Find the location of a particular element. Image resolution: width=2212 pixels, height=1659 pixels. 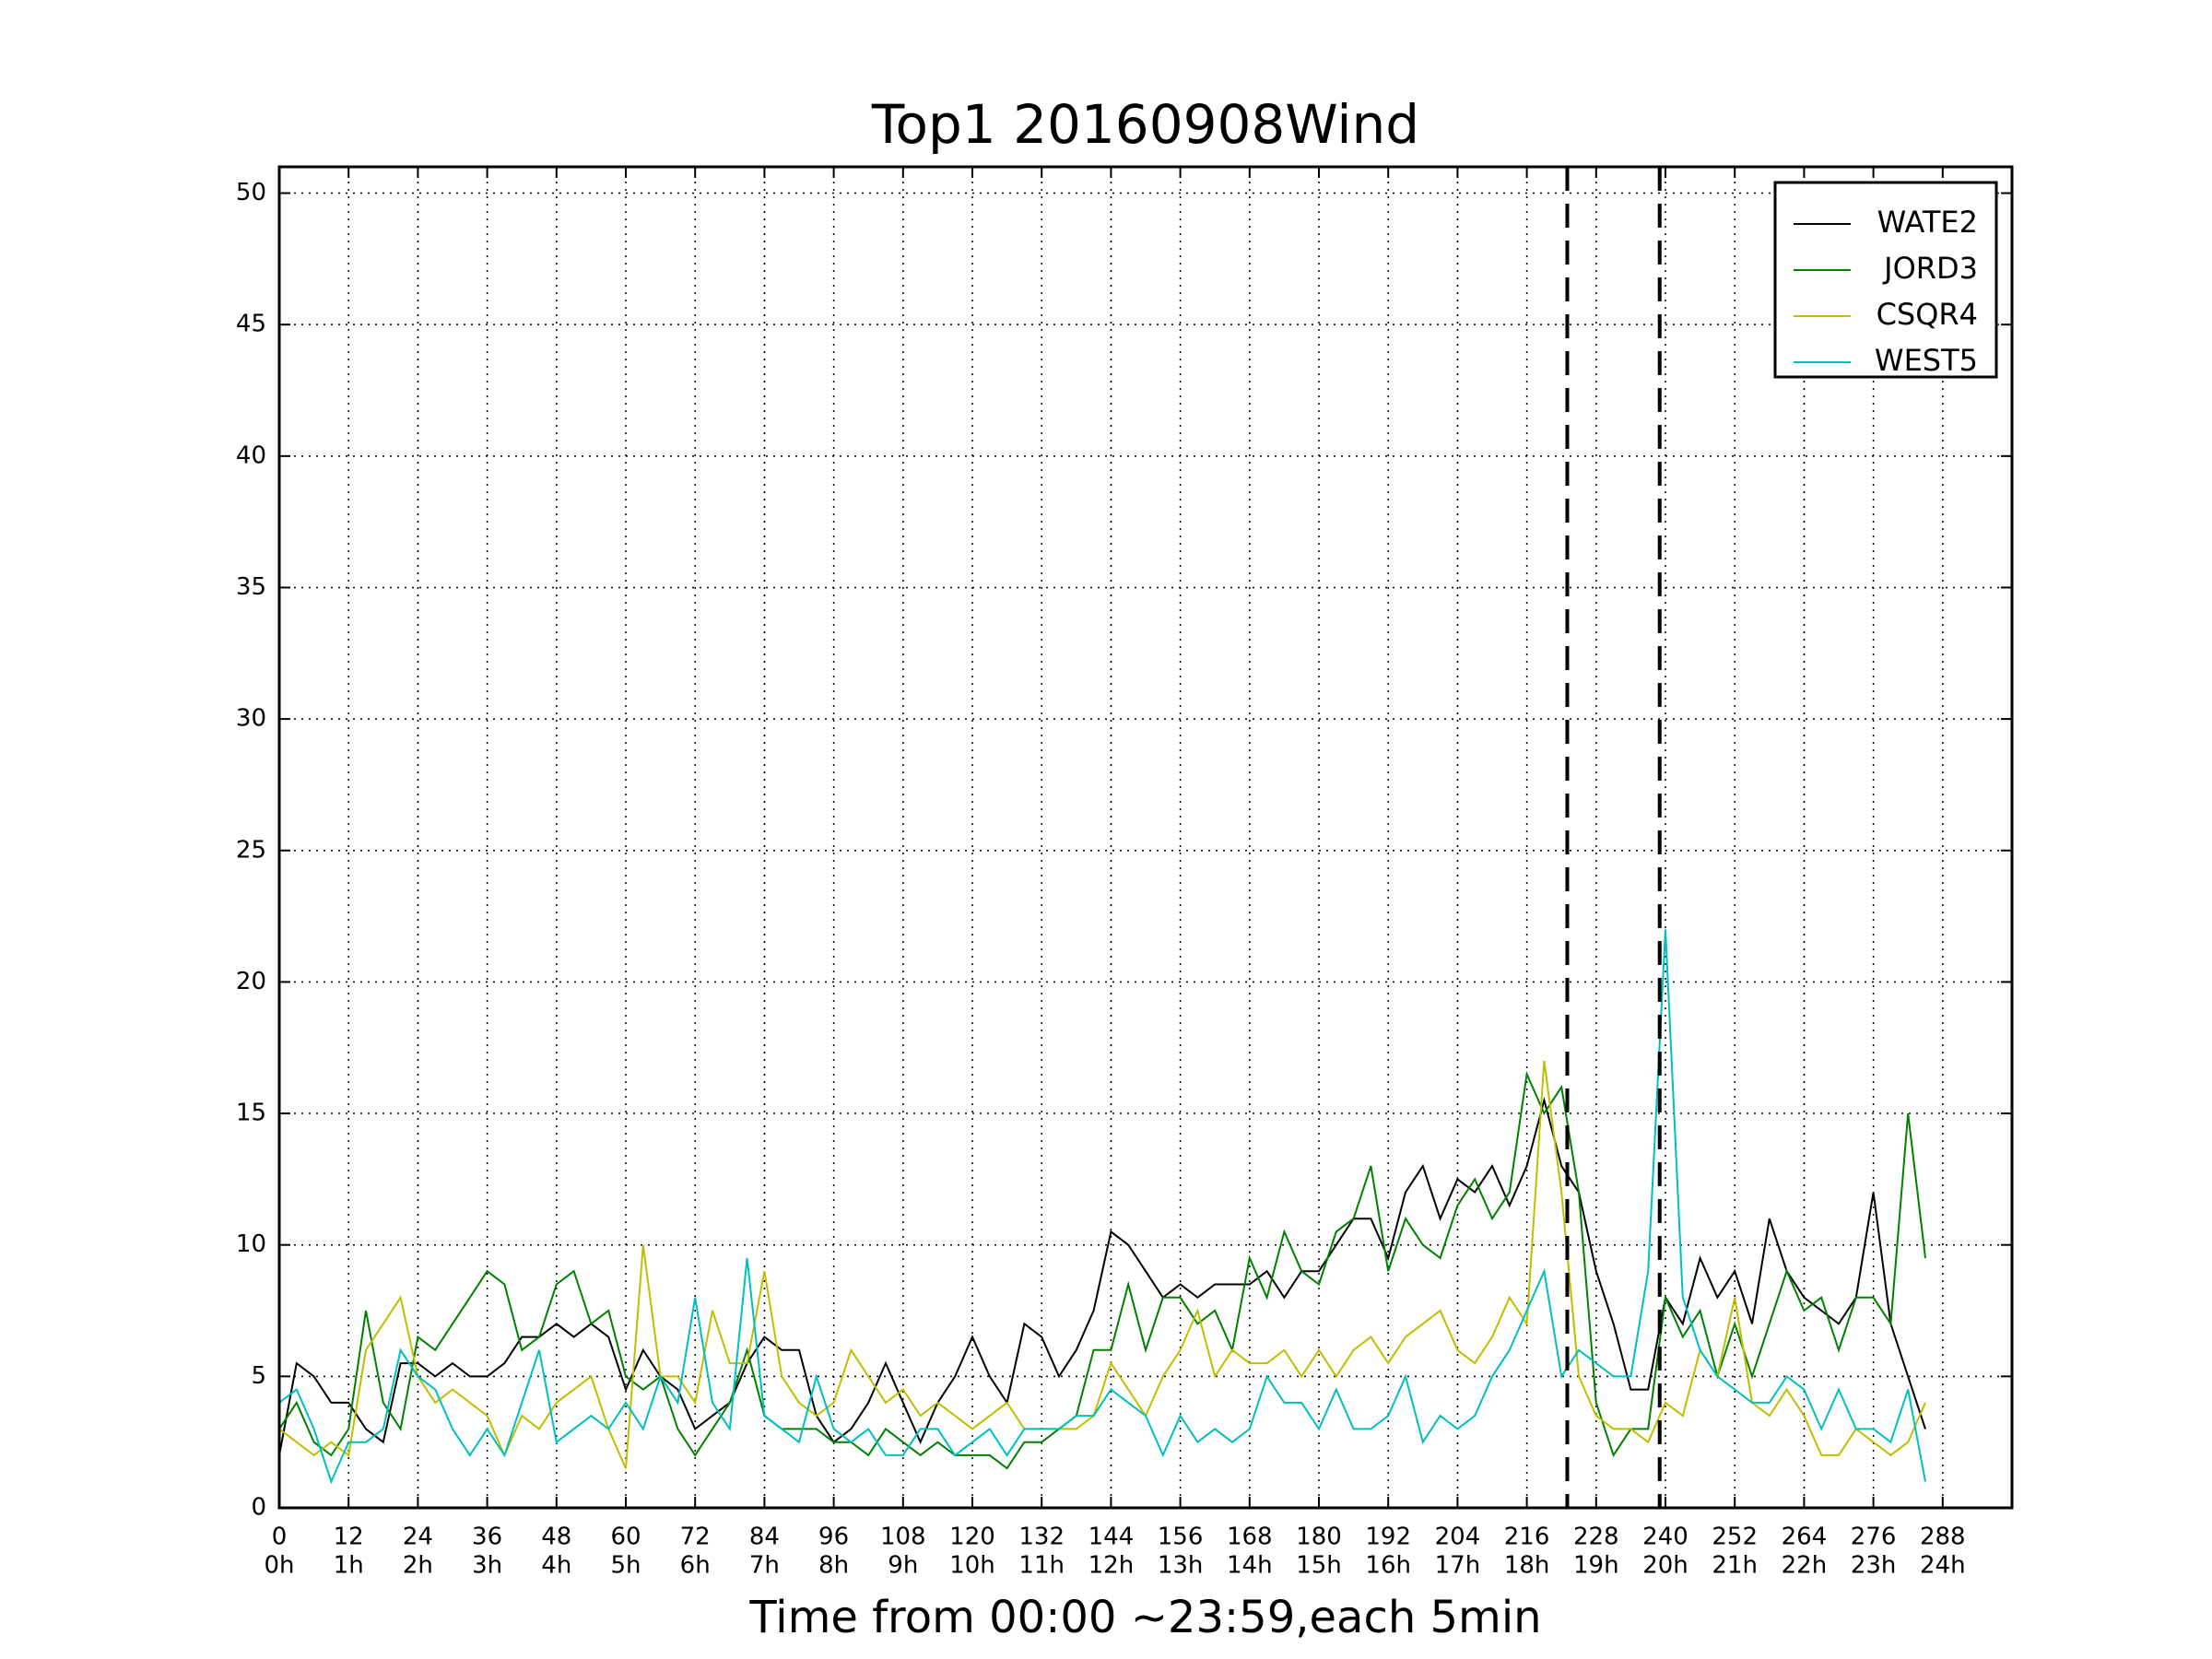

x-tick-hour: 12h is located at coordinates (1111, 1566).